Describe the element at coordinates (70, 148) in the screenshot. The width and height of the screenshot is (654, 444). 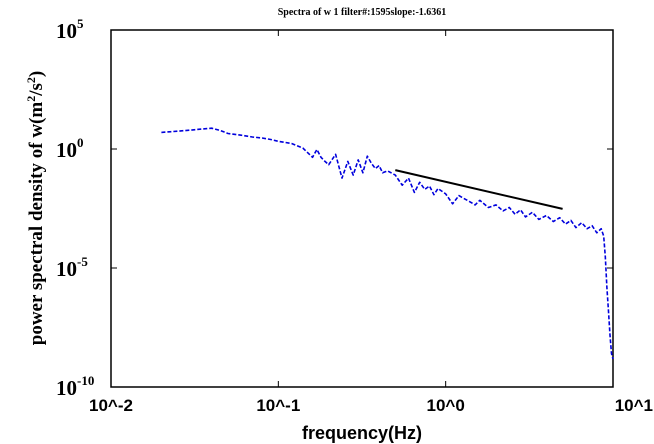
I see `y-tick-label: 10⁰` at that location.